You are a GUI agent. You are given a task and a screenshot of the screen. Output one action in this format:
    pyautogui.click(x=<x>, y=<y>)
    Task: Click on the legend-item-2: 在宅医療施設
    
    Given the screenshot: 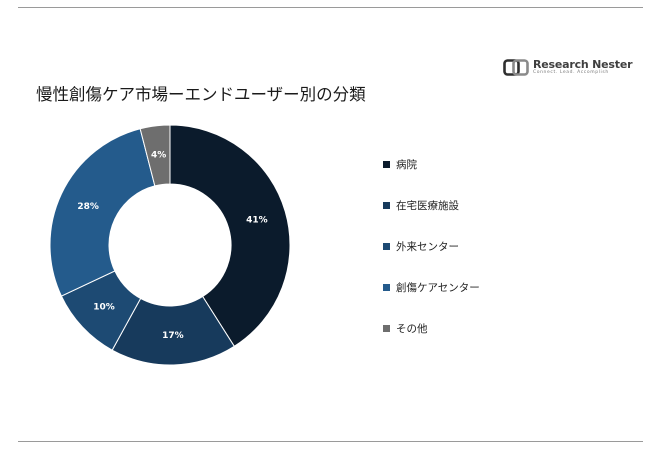 What is the action you would take?
    pyautogui.click(x=431, y=205)
    